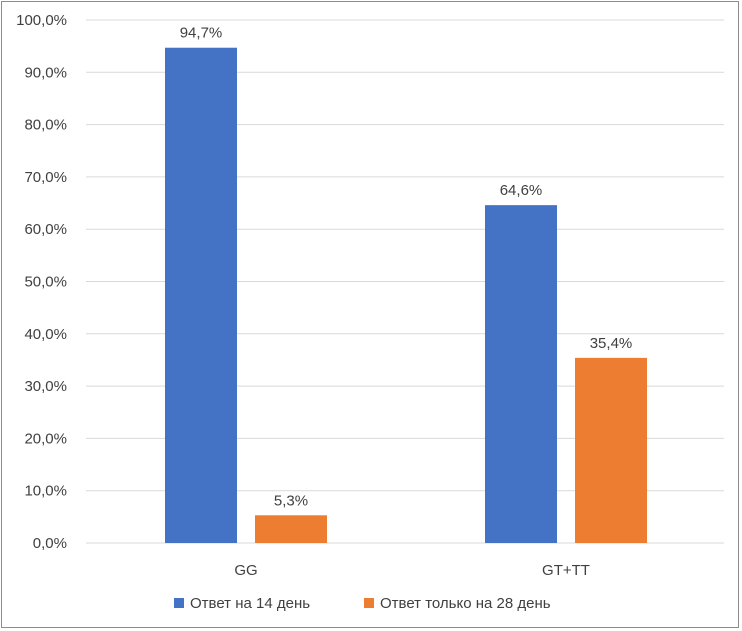 The image size is (742, 631). What do you see at coordinates (45, 229) in the screenshot?
I see `y-tick-label: 60,0%` at bounding box center [45, 229].